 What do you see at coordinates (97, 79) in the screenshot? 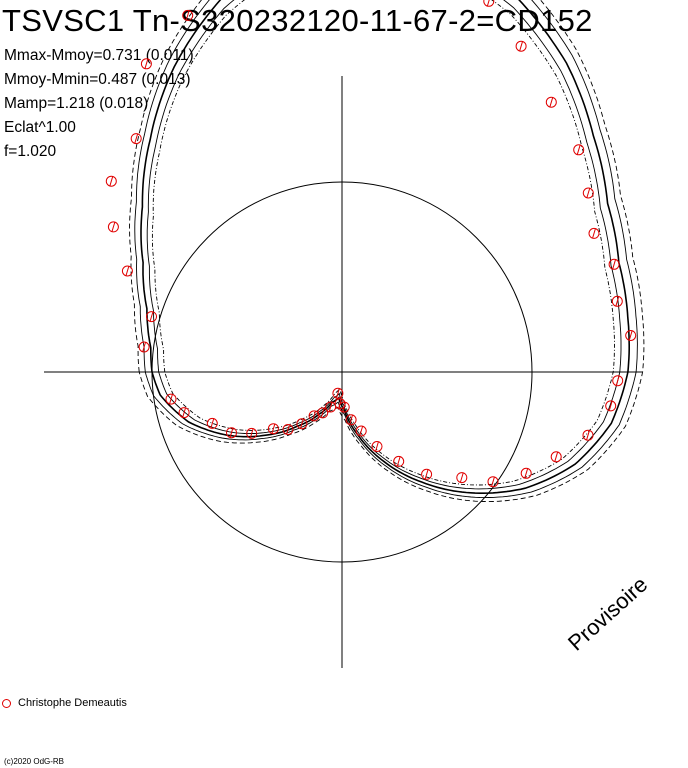
I see `stat-mmoy-mmin: Mmoy-Mmin=0.487 (0.013)` at bounding box center [97, 79].